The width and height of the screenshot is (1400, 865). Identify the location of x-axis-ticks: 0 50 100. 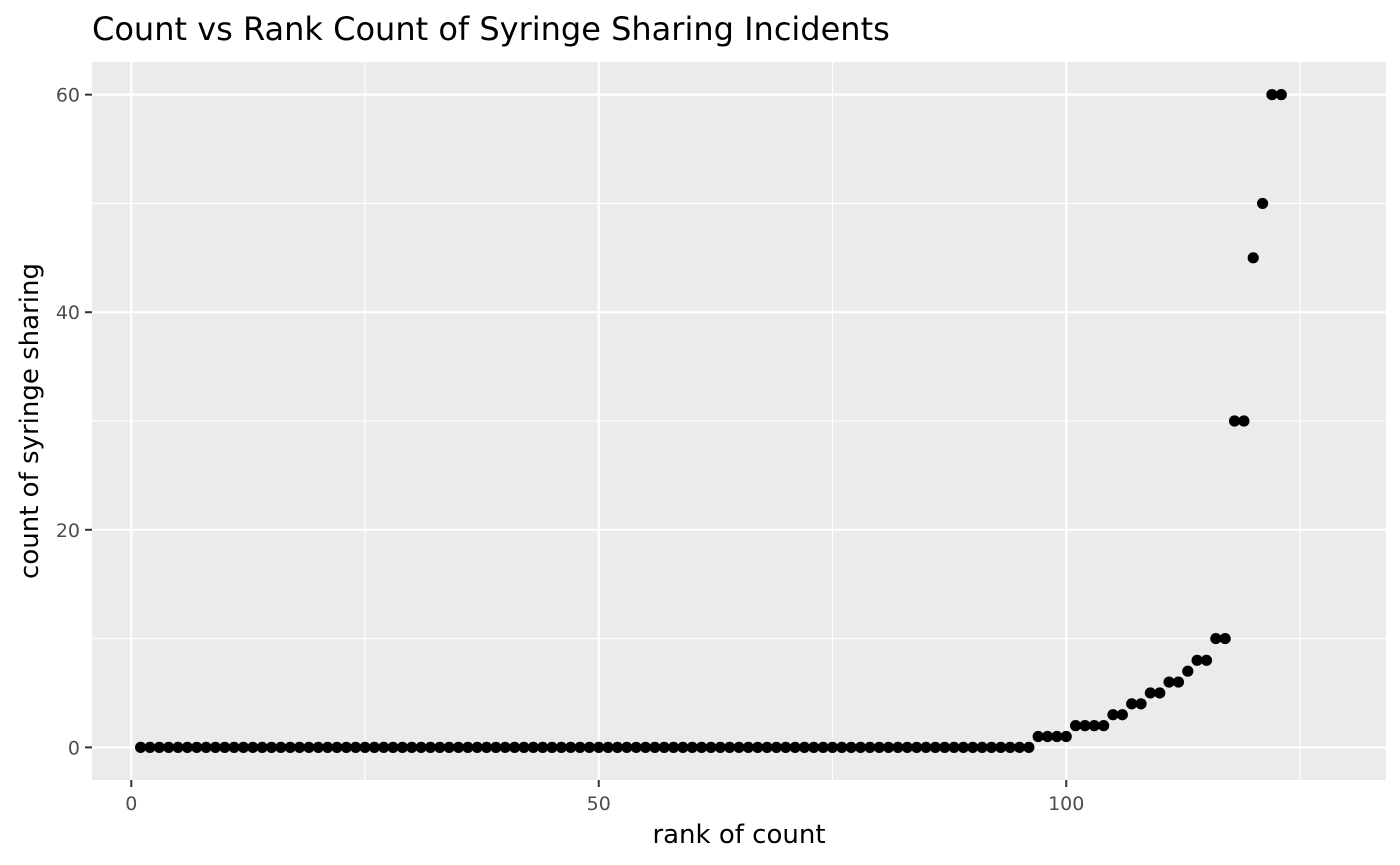
(604, 797).